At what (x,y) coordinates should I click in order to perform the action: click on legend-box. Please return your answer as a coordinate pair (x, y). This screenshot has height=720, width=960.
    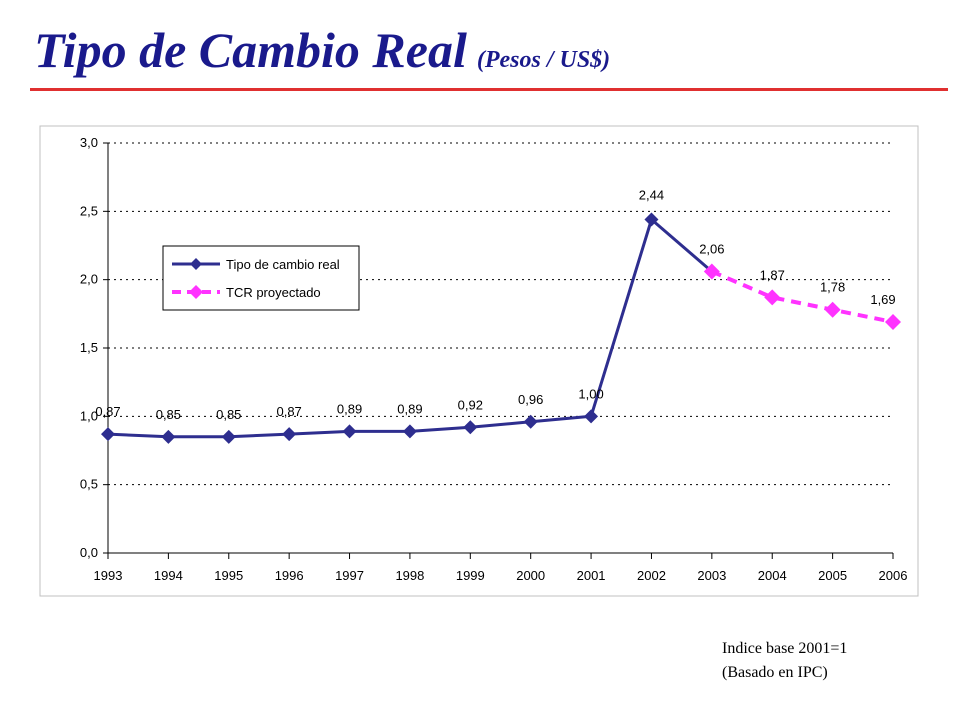
    Looking at the image, I should click on (261, 278).